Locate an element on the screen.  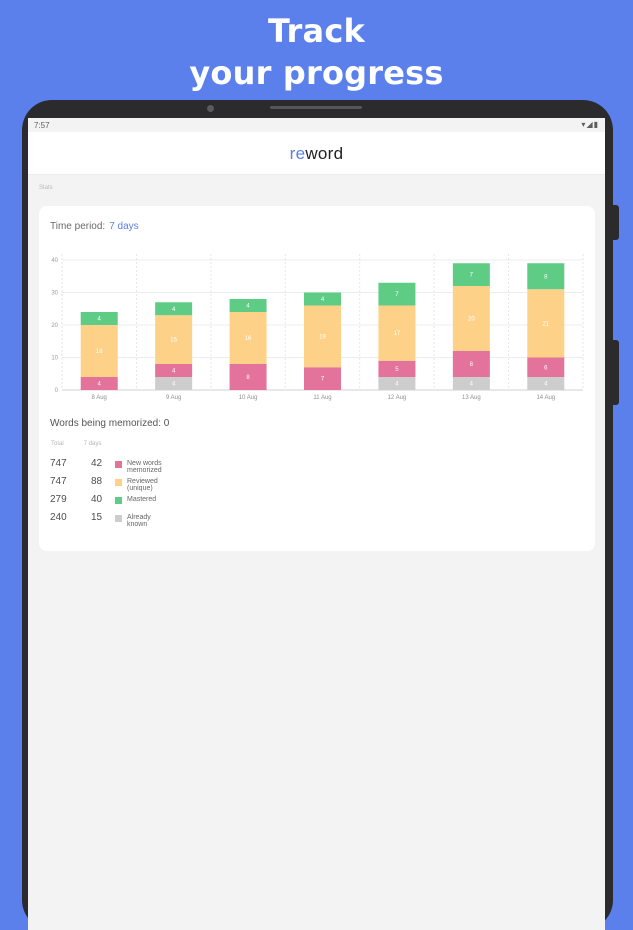
logo-prefix: re is located at coordinates (297, 153).